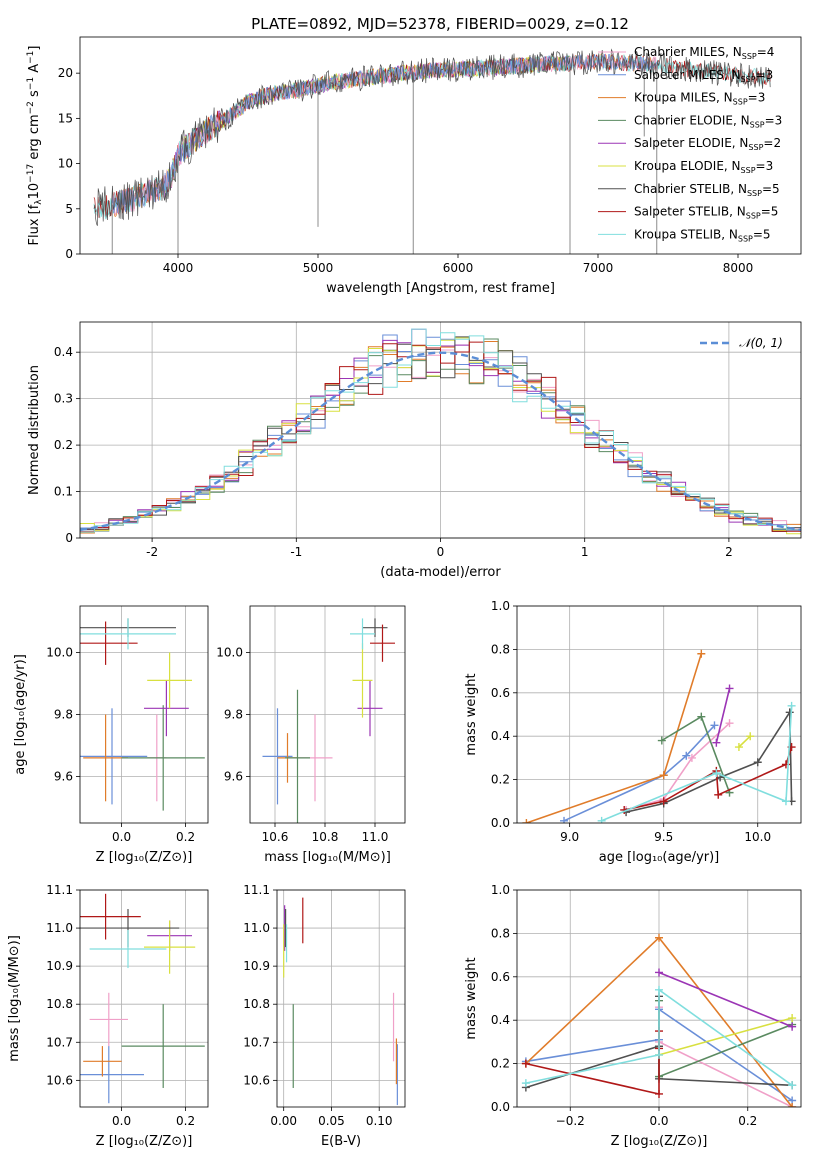 The image size is (819, 1170). Describe the element at coordinates (658, 1121) in the screenshot. I see `x-tick-label: 0.0` at that location.